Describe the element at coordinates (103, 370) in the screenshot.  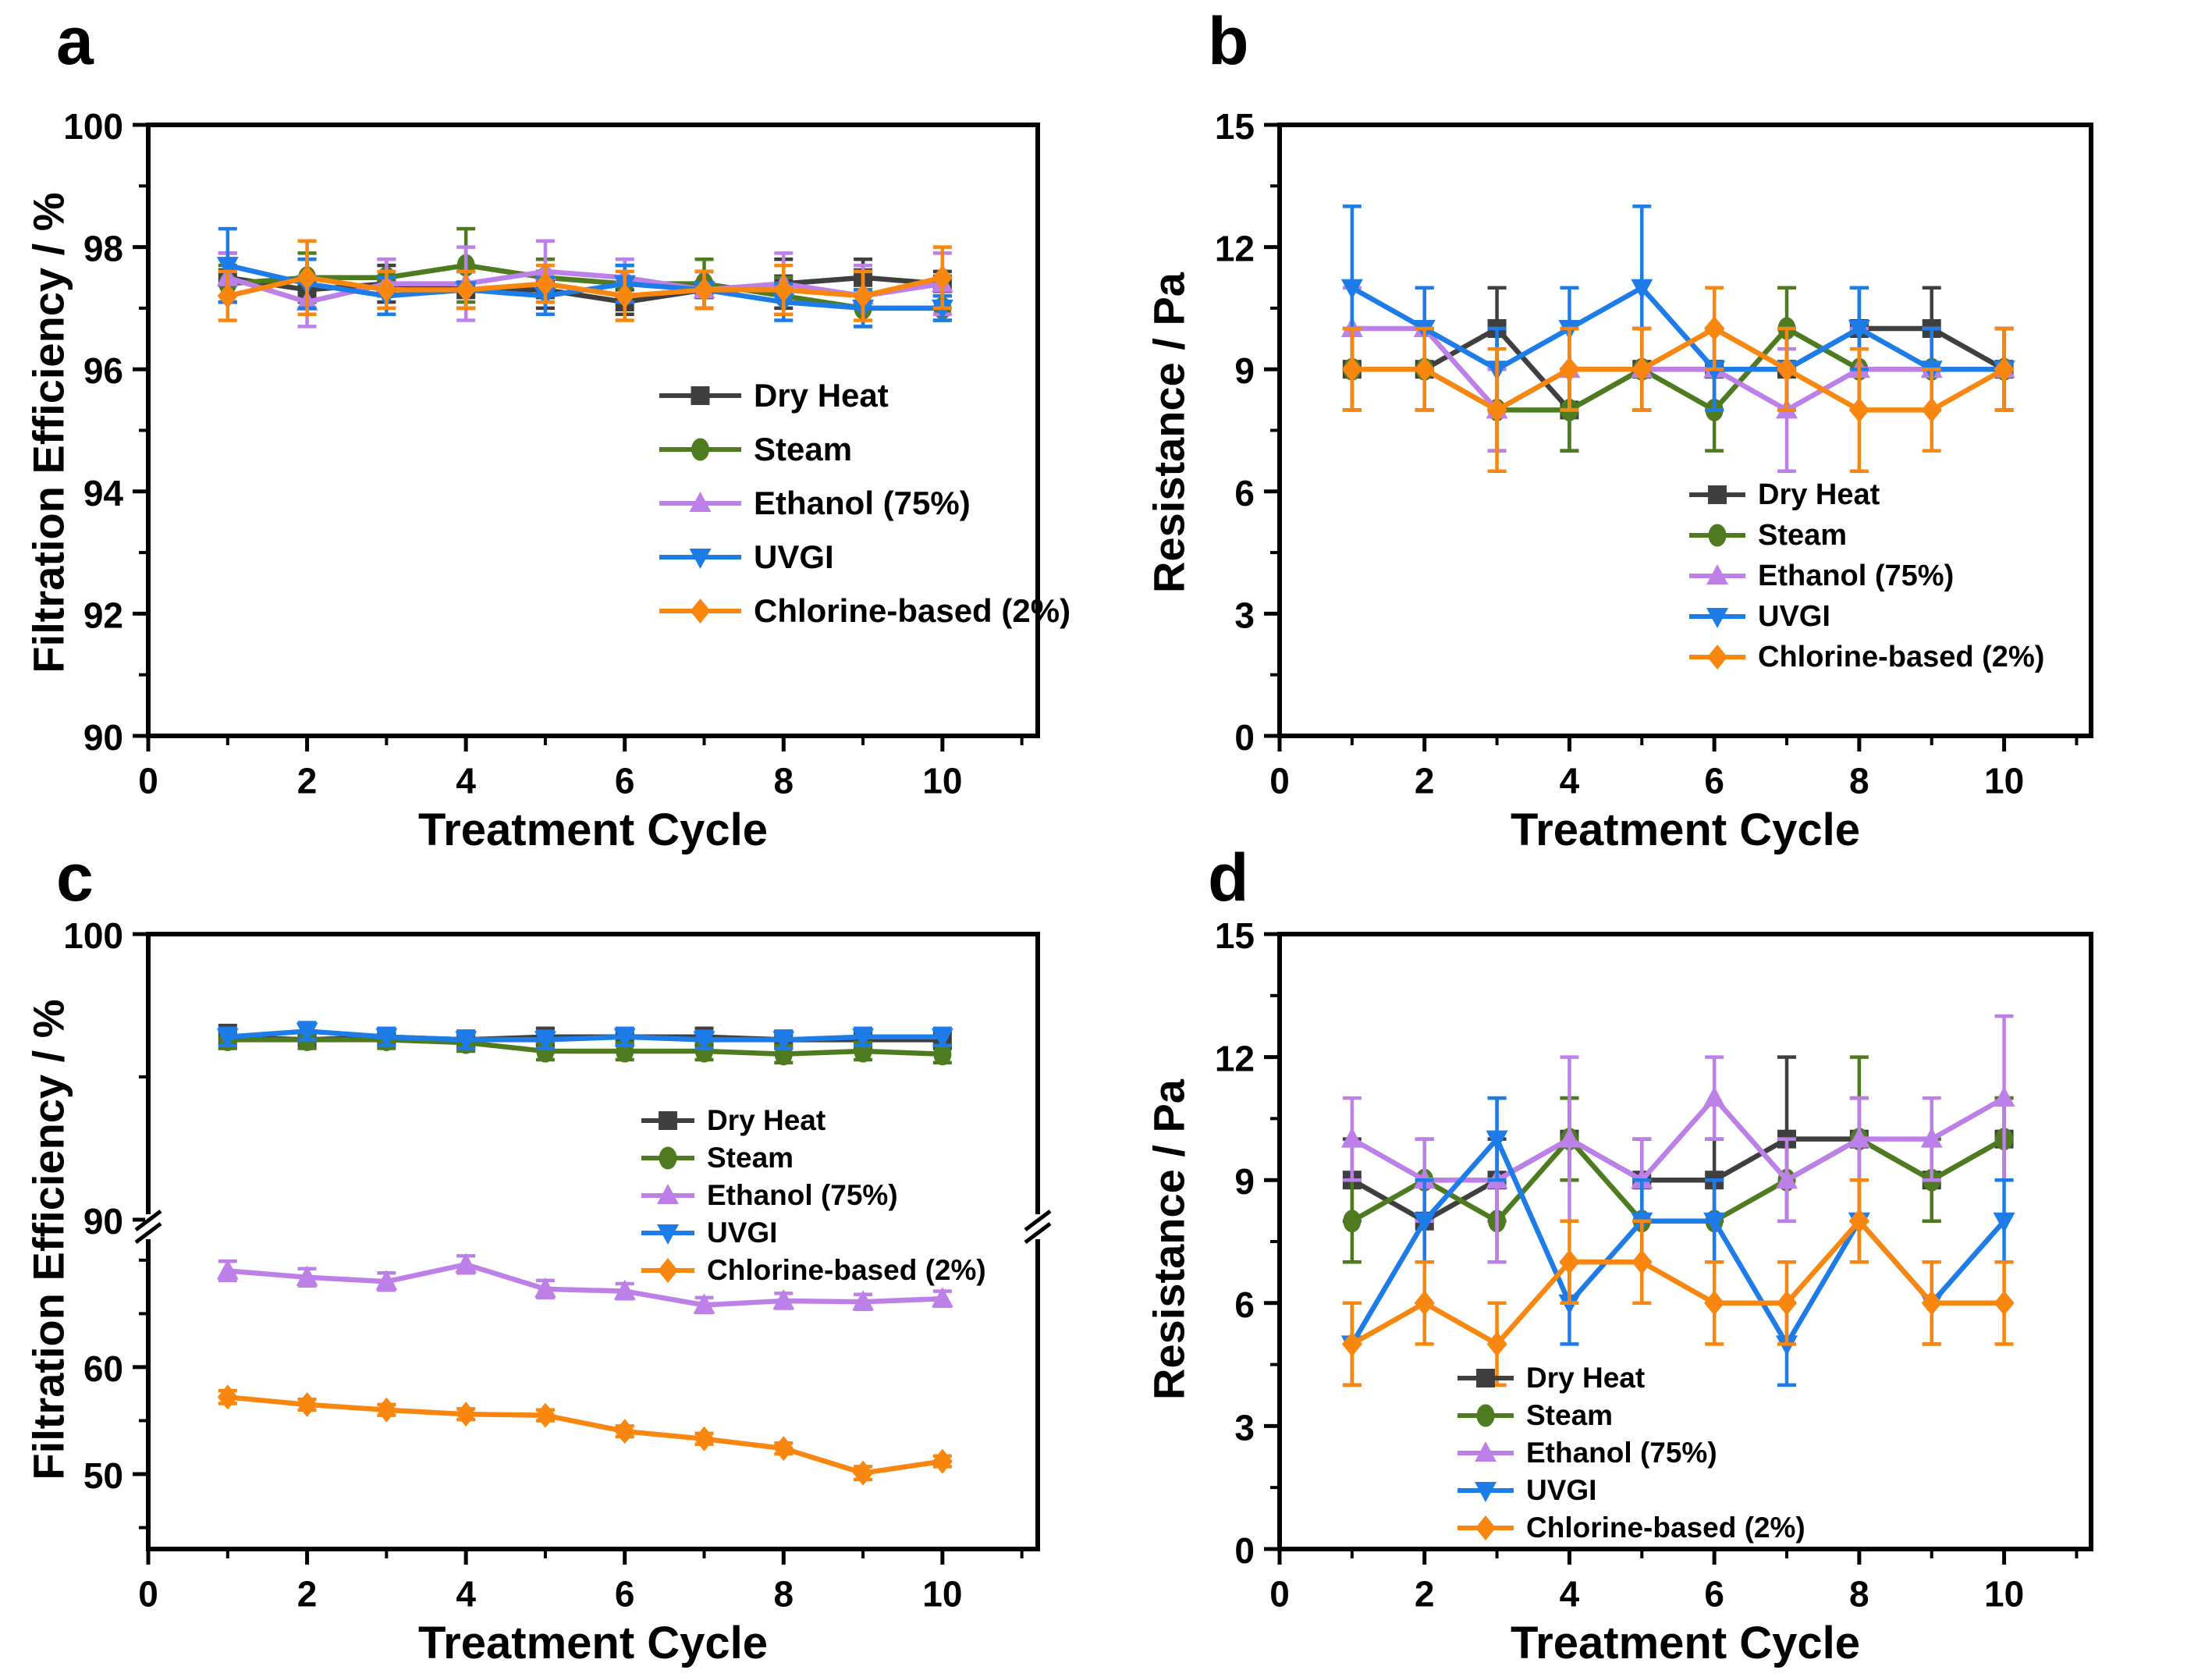
I see `svg-text: 96` at that location.